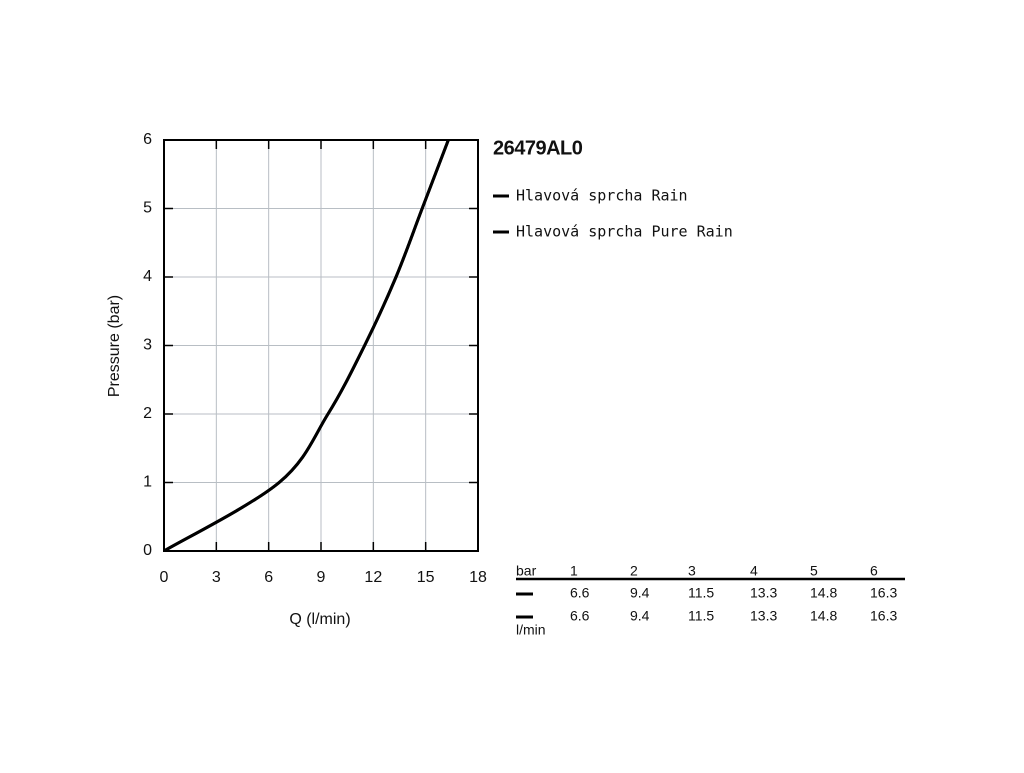  What do you see at coordinates (321, 577) in the screenshot?
I see `x-tick-label: 9` at bounding box center [321, 577].